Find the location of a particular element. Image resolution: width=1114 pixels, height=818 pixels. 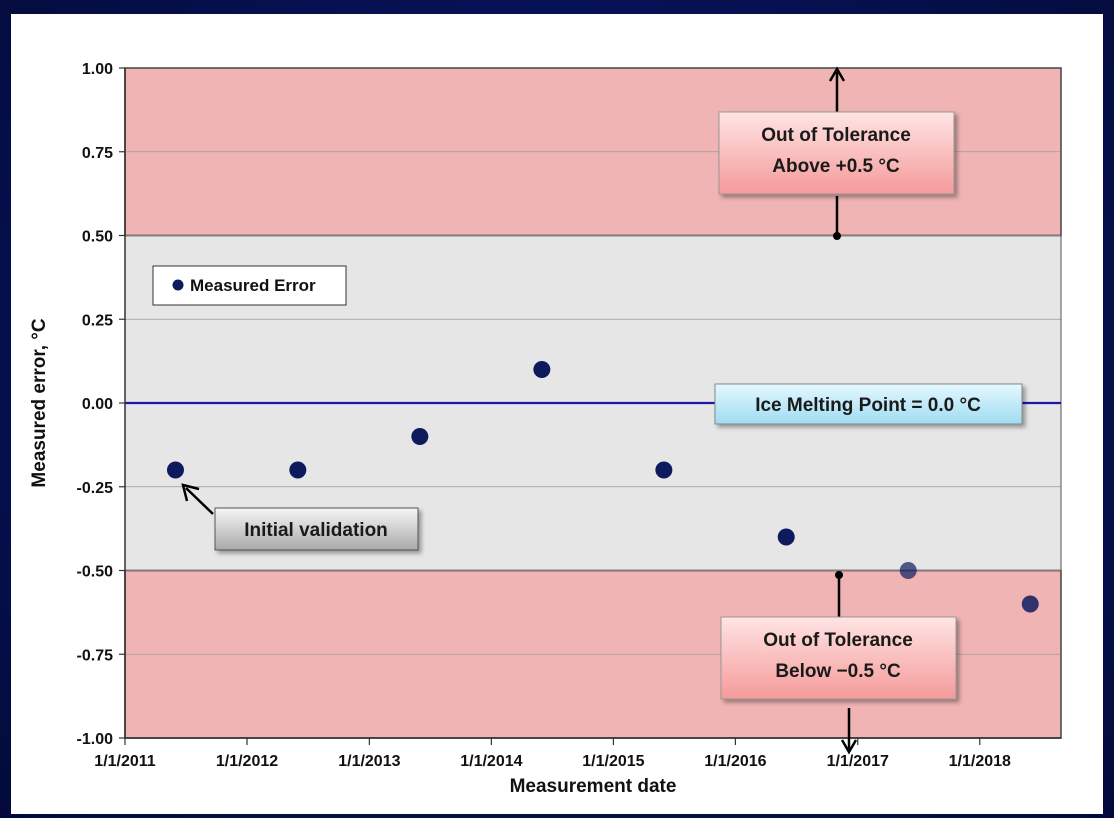

upper-tolerance-callout: Out of Tolerance Above +0.5 °C is located at coordinates (836, 153).